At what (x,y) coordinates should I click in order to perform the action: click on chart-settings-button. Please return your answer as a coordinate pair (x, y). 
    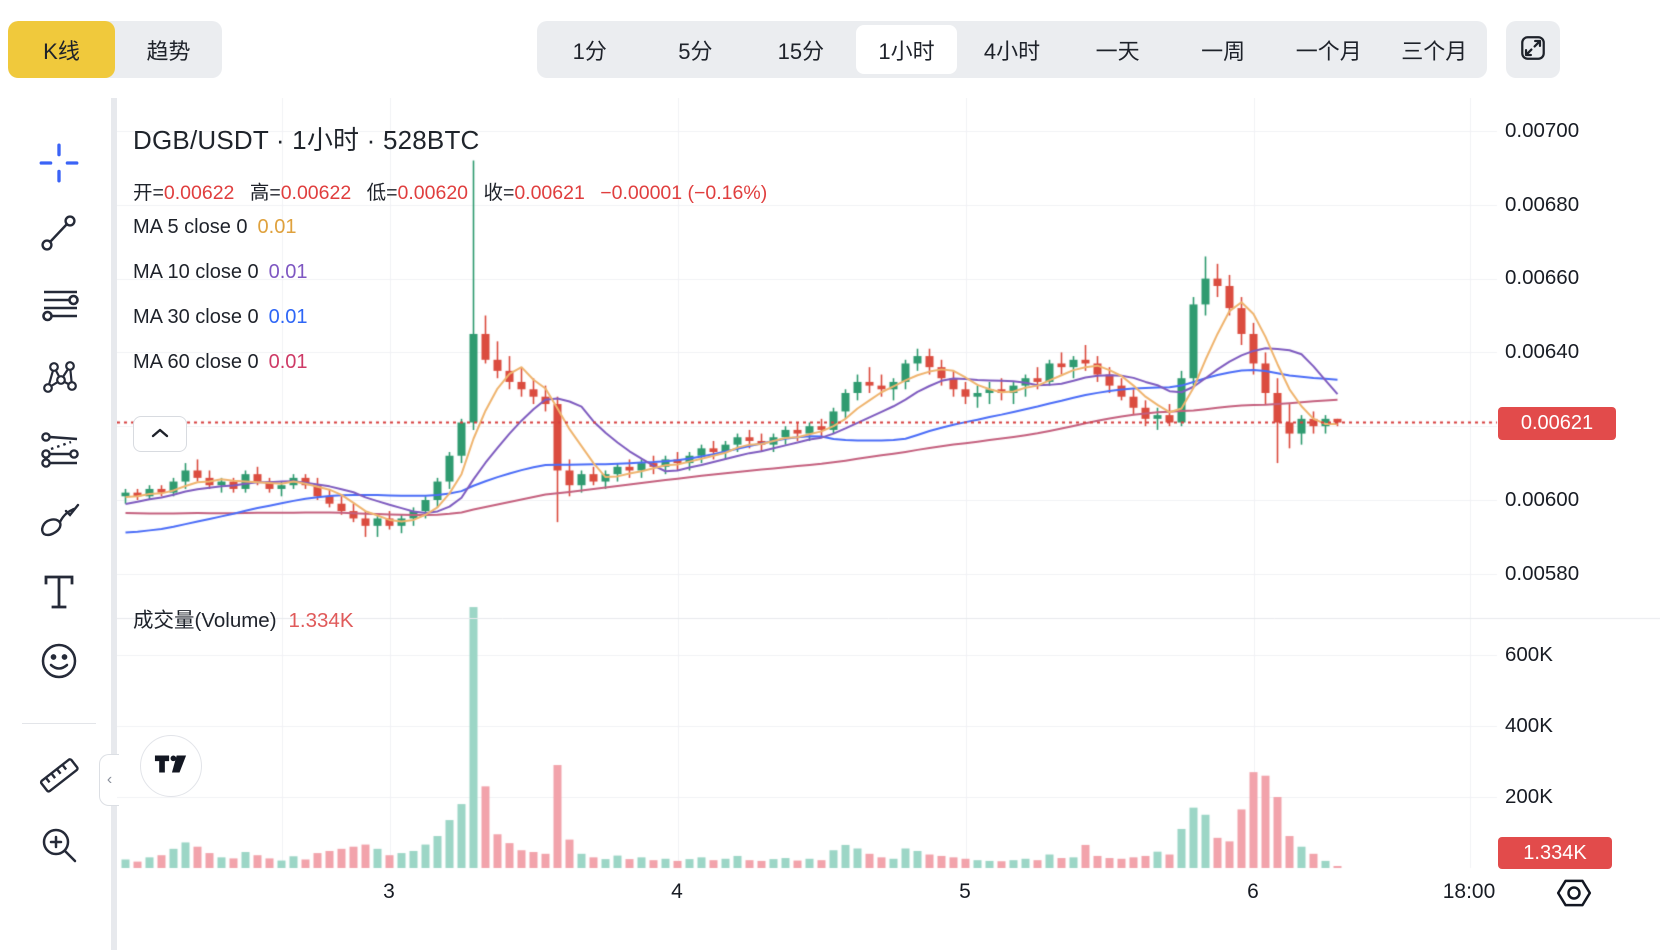
    Looking at the image, I should click on (1574, 894).